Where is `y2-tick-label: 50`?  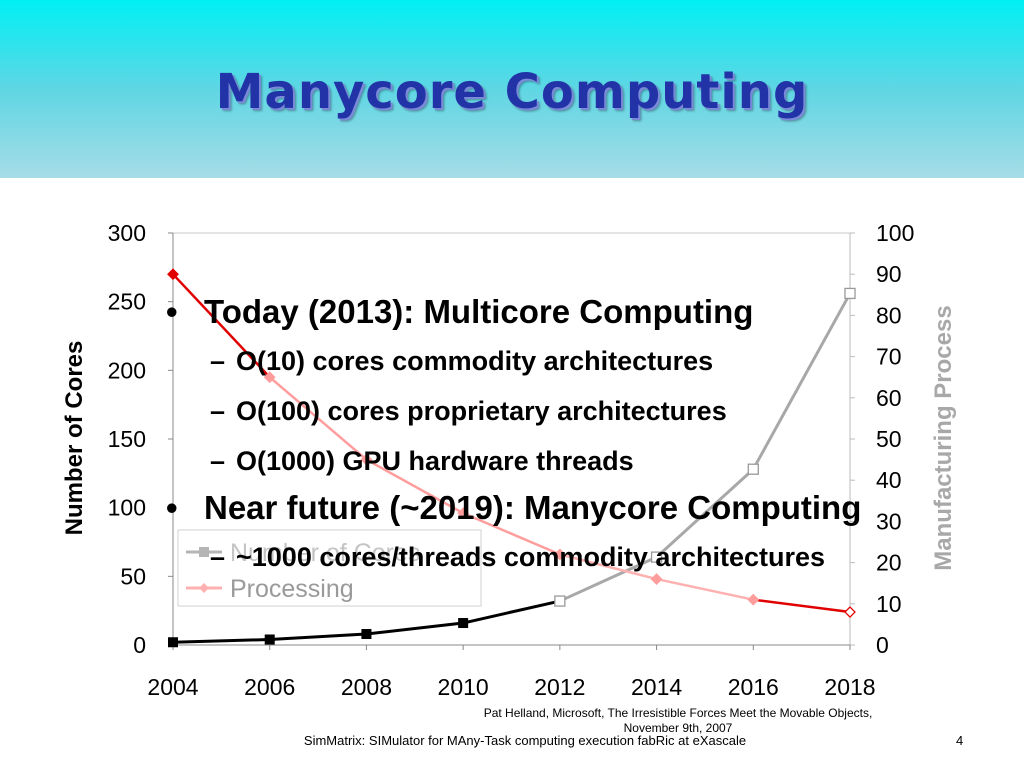
y2-tick-label: 50 is located at coordinates (889, 439).